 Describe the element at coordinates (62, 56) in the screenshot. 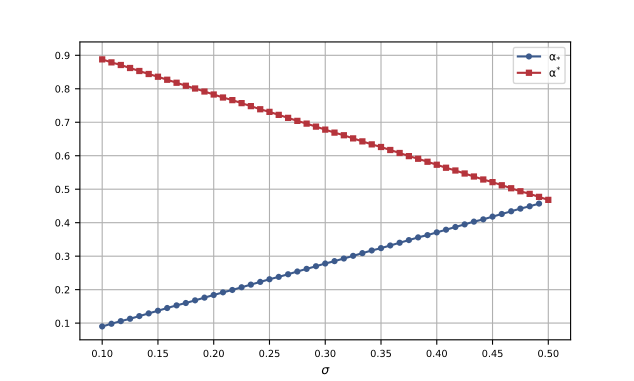

I see `y-tick-label: 0.9` at that location.